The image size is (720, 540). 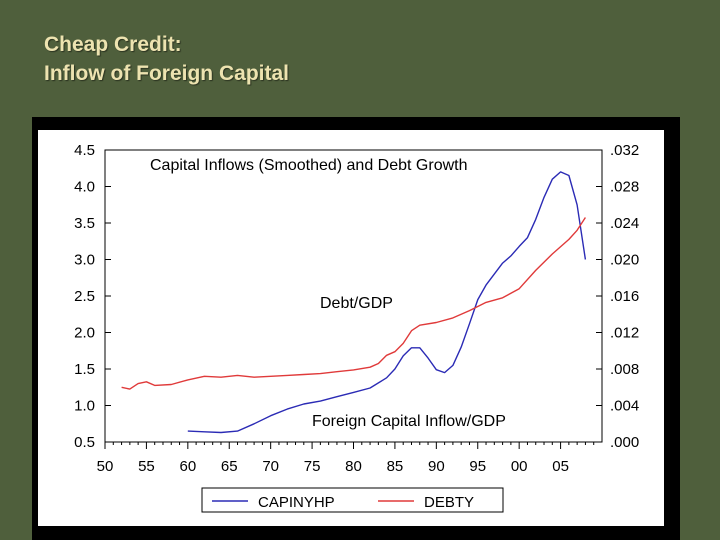 What do you see at coordinates (84, 223) in the screenshot?
I see `left-axis-tick-label: 3.5` at bounding box center [84, 223].